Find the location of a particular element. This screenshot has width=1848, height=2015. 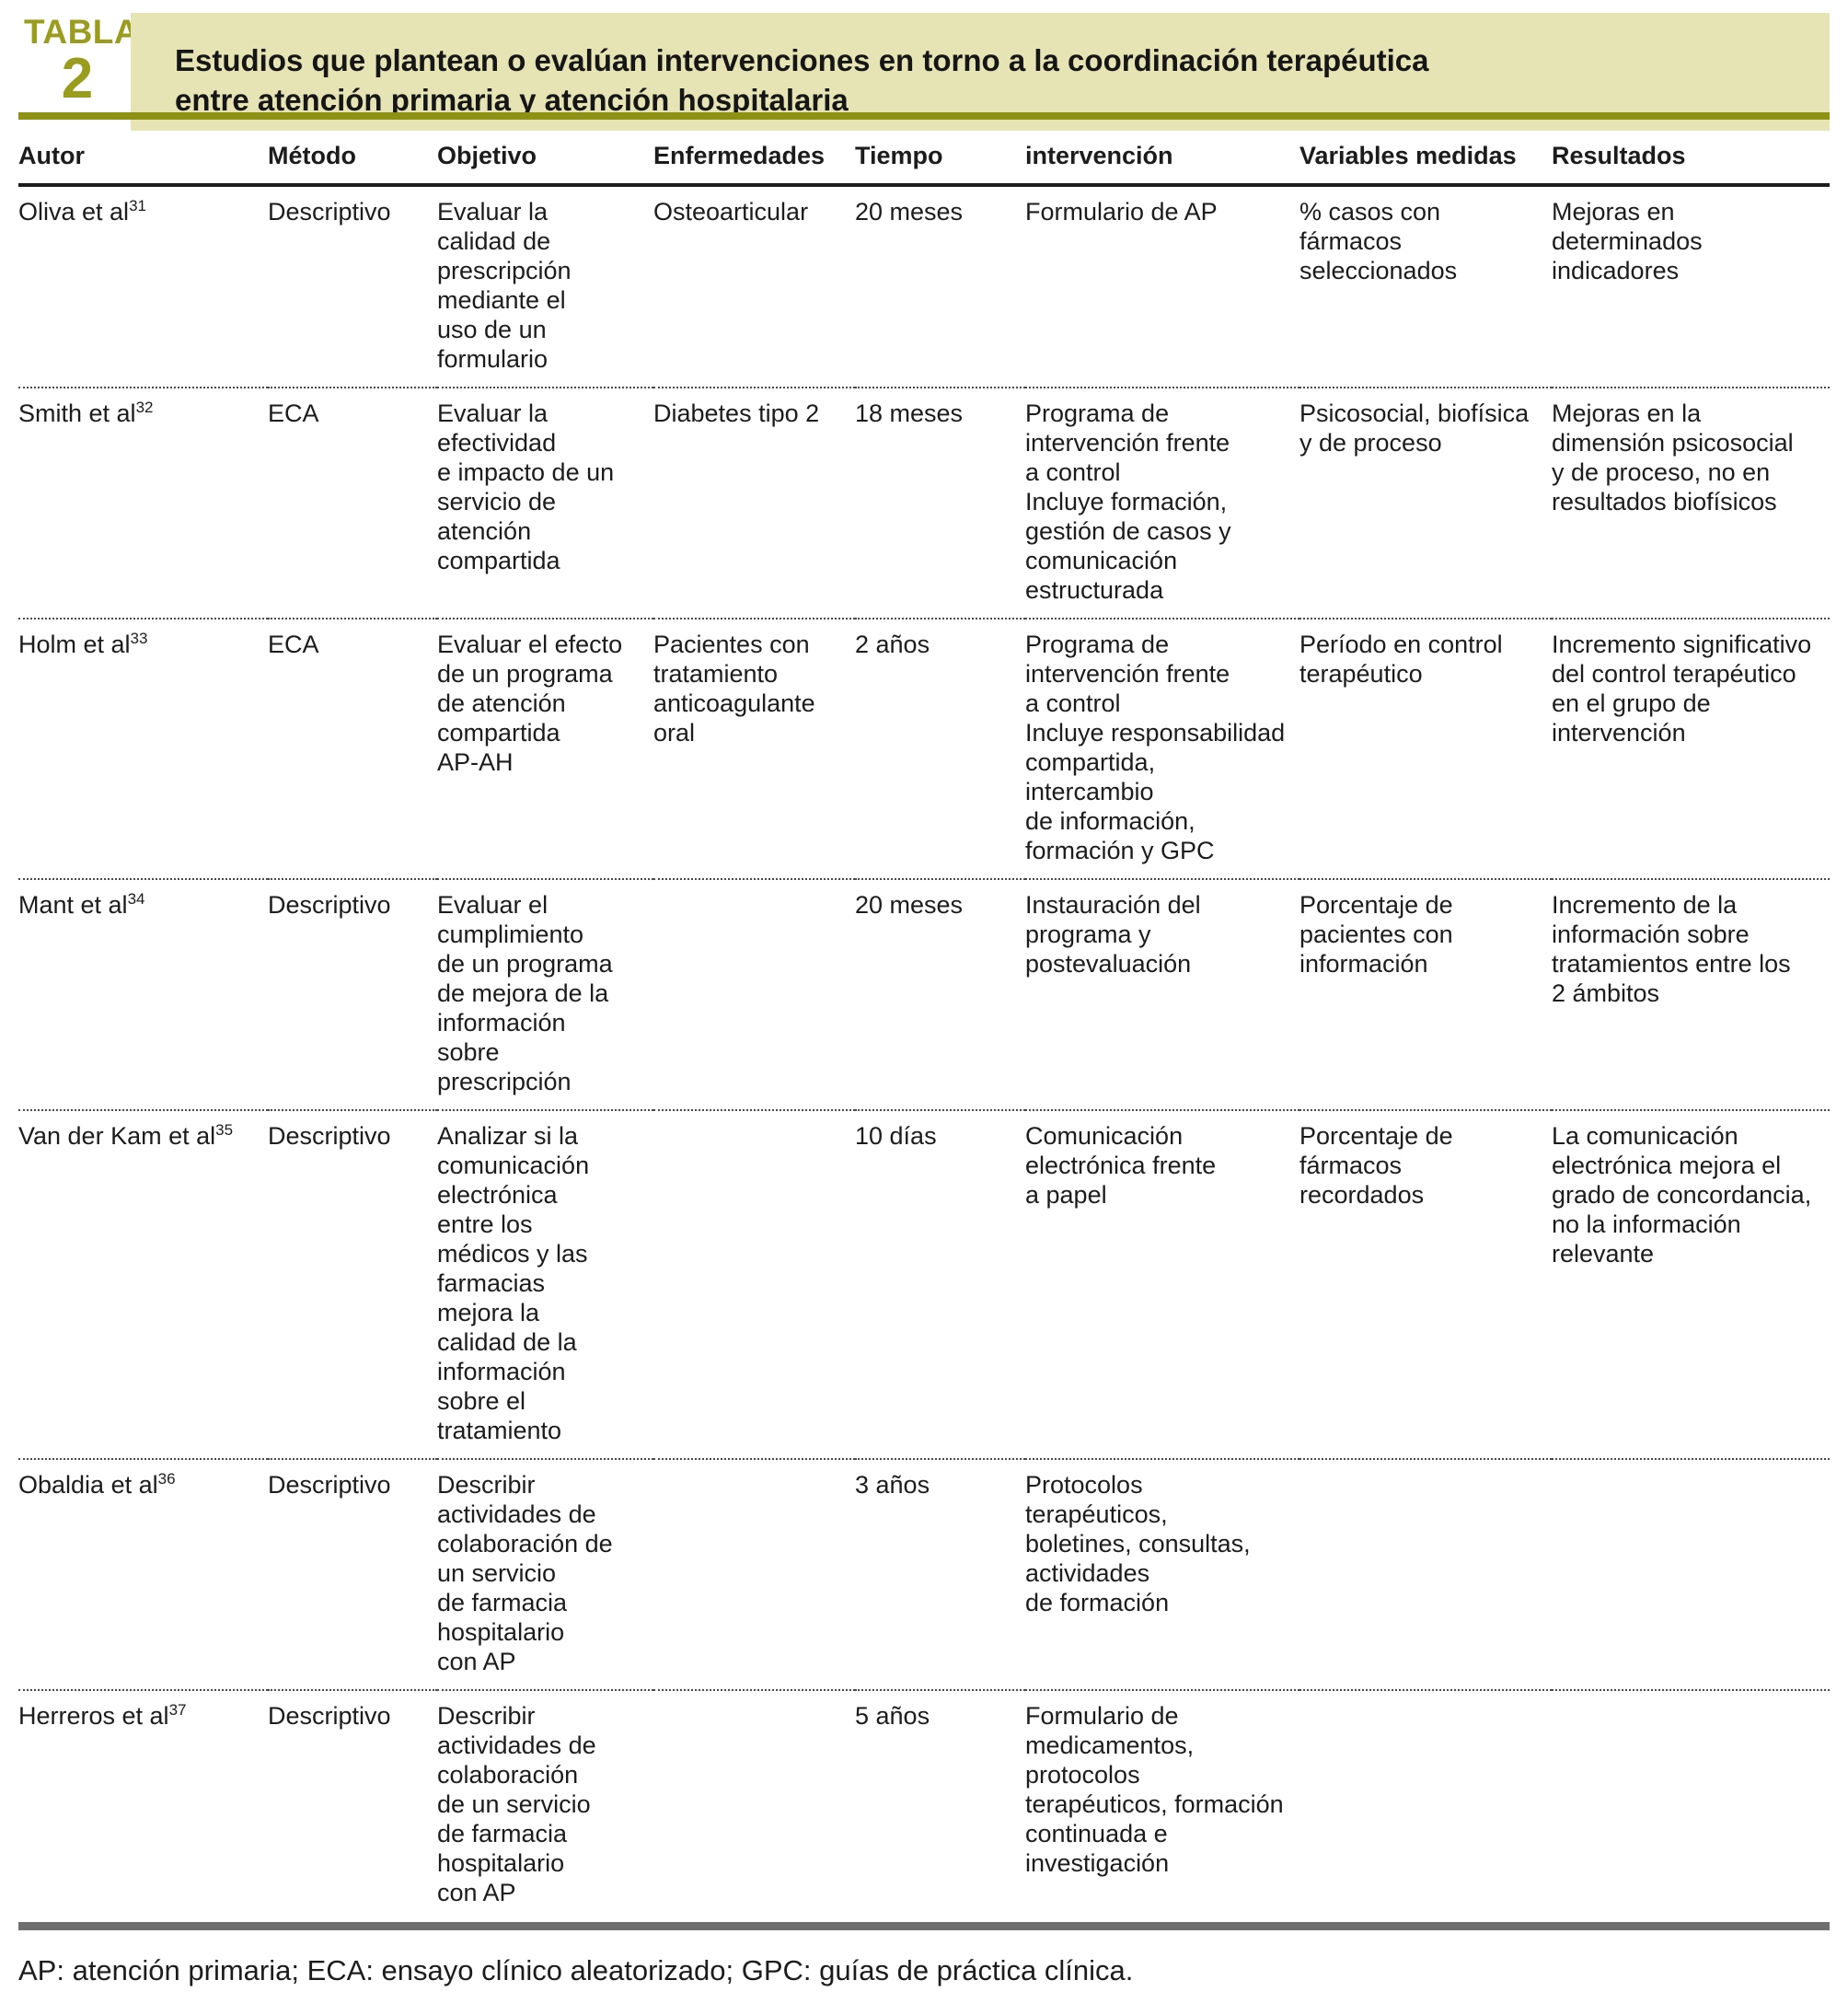

table-bottom-rule is located at coordinates (924, 1926).